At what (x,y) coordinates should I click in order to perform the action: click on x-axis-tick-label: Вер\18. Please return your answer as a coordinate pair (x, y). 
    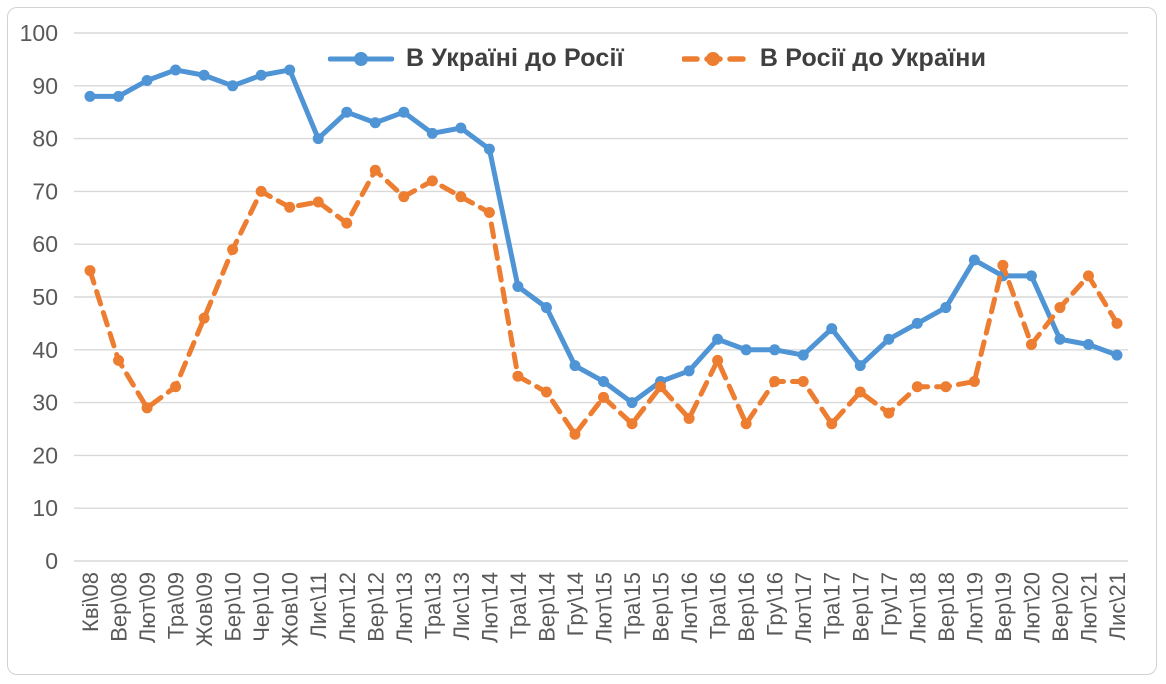
    Looking at the image, I should click on (946, 607).